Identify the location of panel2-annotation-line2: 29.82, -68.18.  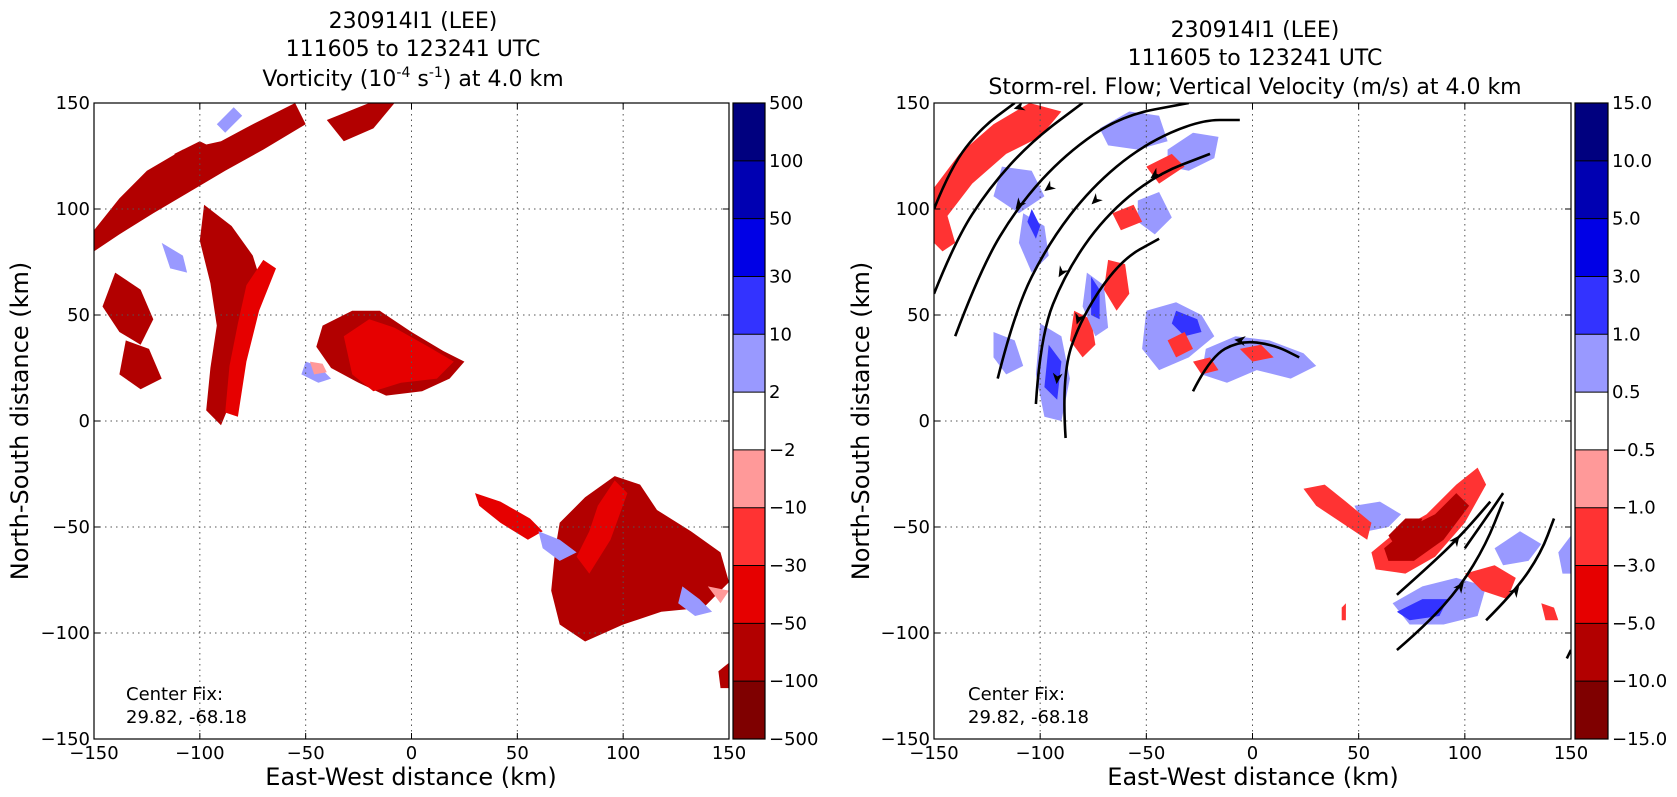
(1028, 717).